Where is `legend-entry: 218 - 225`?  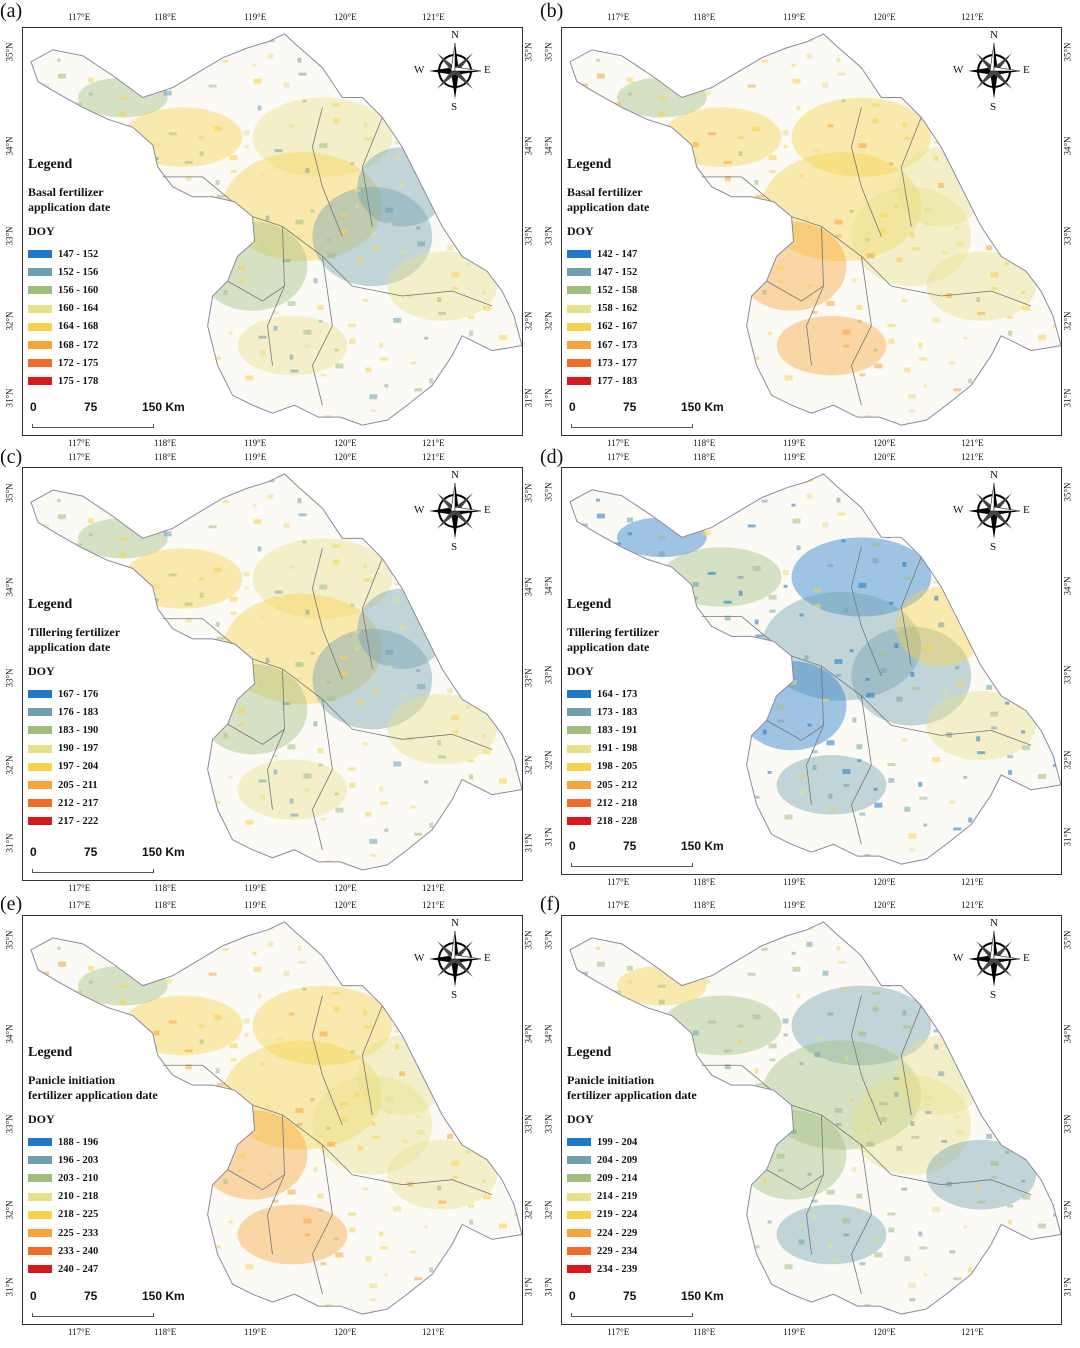
legend-entry: 218 - 225 is located at coordinates (93, 1215).